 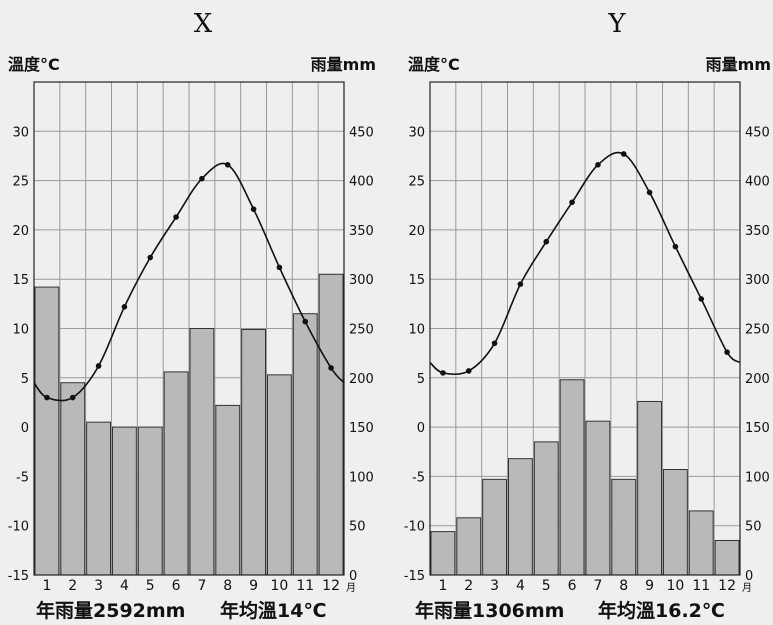 I want to click on rain-bars, so click(x=585, y=477).